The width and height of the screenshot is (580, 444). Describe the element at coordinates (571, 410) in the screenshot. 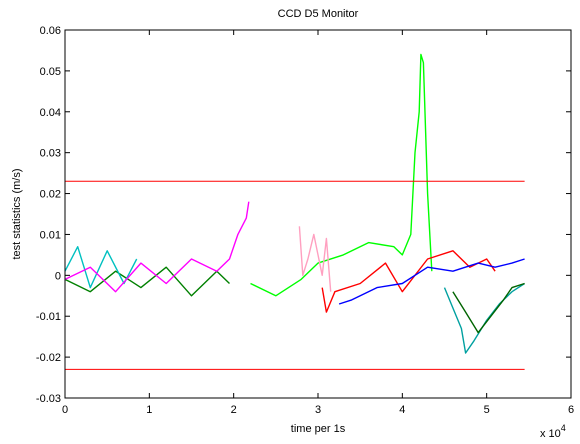

I see `x-tick-label: 6` at that location.